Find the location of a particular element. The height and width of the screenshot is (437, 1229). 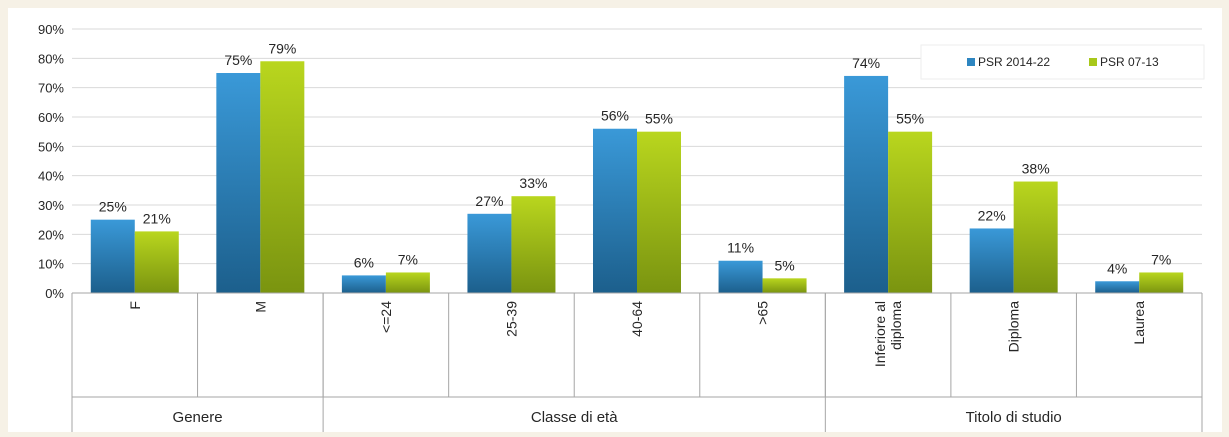

category-label: 25-39 is located at coordinates (511, 319).